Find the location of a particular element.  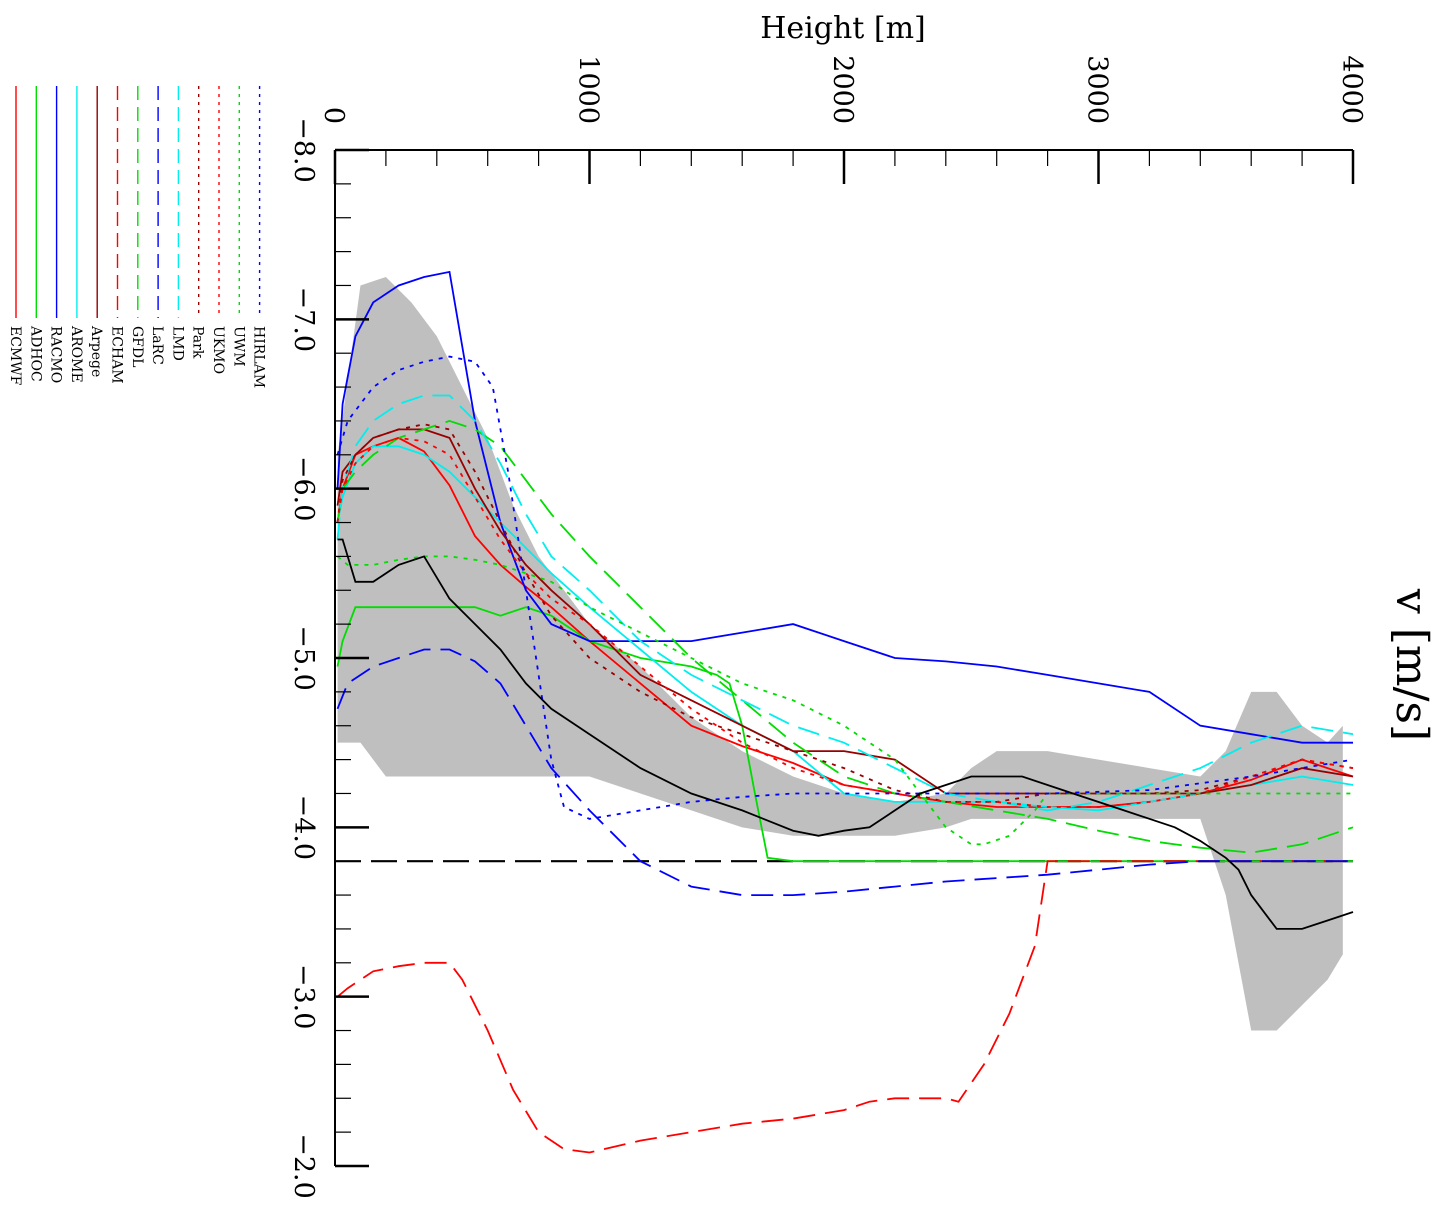

y-tick-label: −4.0 is located at coordinates (303, 828).